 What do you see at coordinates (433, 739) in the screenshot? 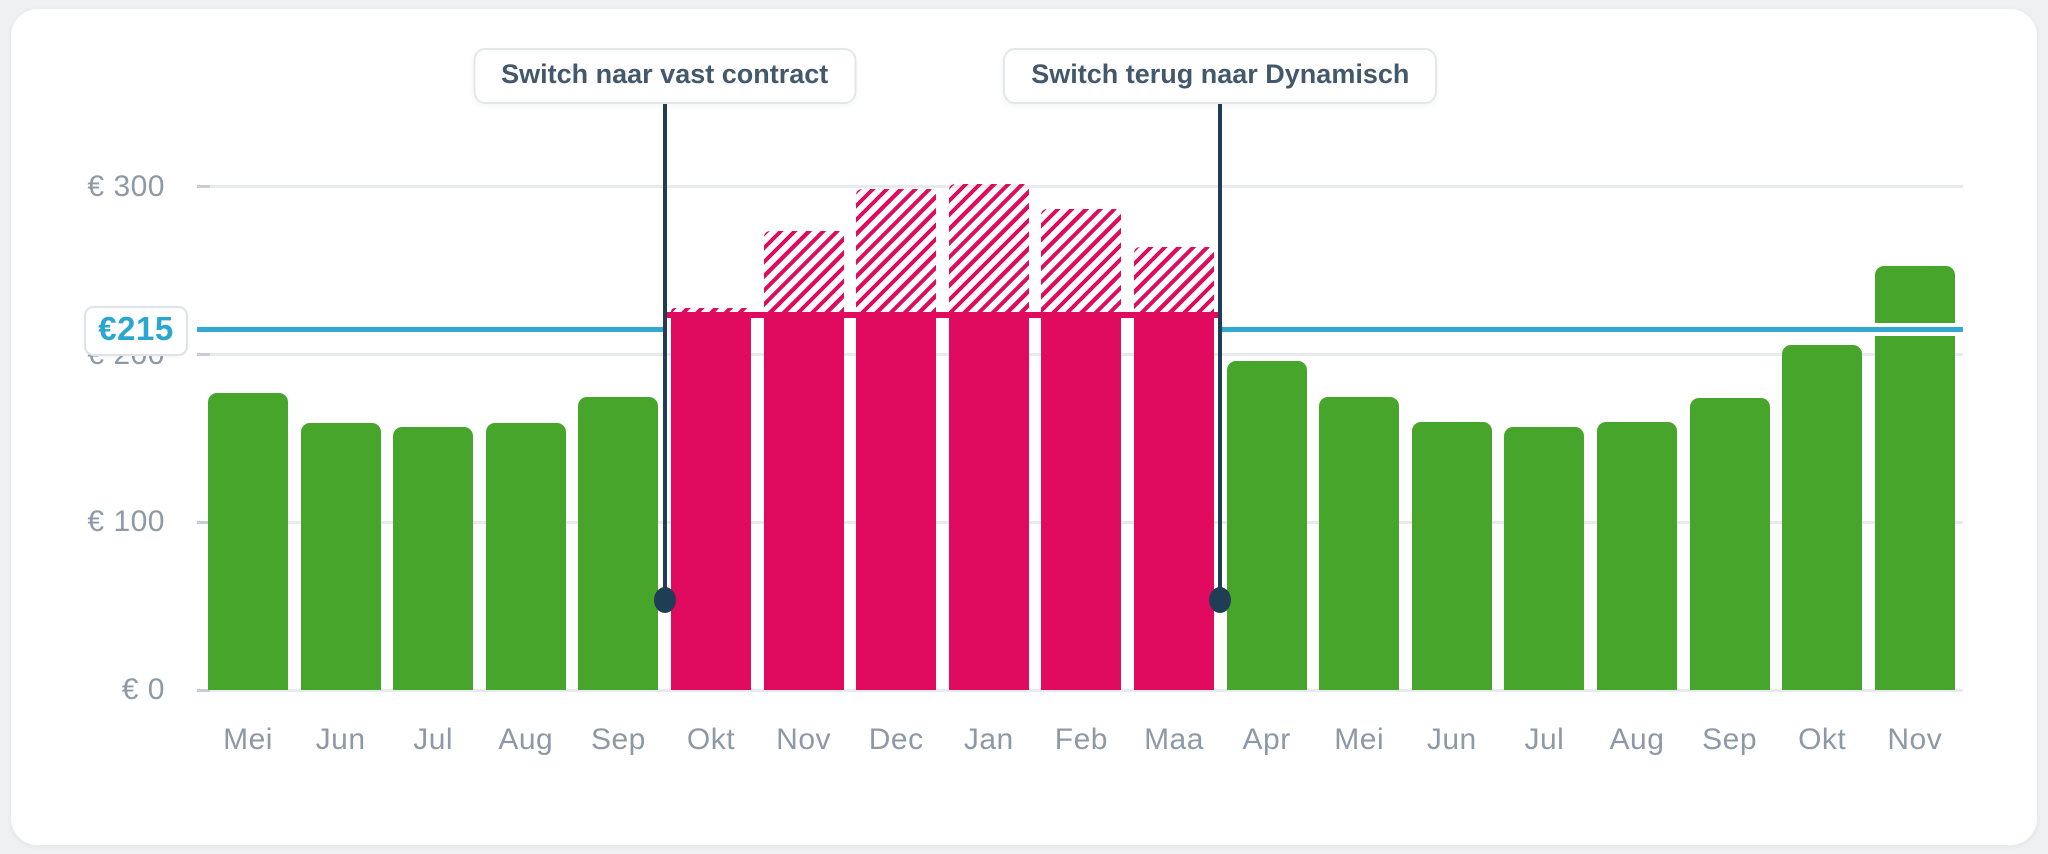
I see `month-label-jul-2: Jul` at bounding box center [433, 739].